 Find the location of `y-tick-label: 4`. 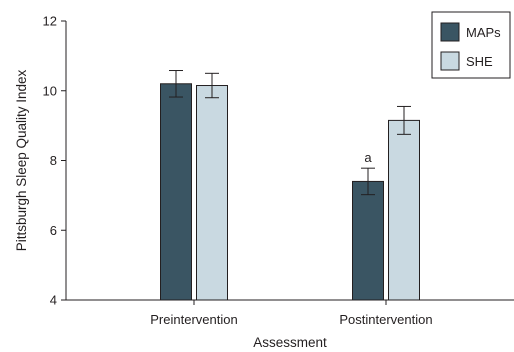

y-tick-label: 4 is located at coordinates (53, 300).